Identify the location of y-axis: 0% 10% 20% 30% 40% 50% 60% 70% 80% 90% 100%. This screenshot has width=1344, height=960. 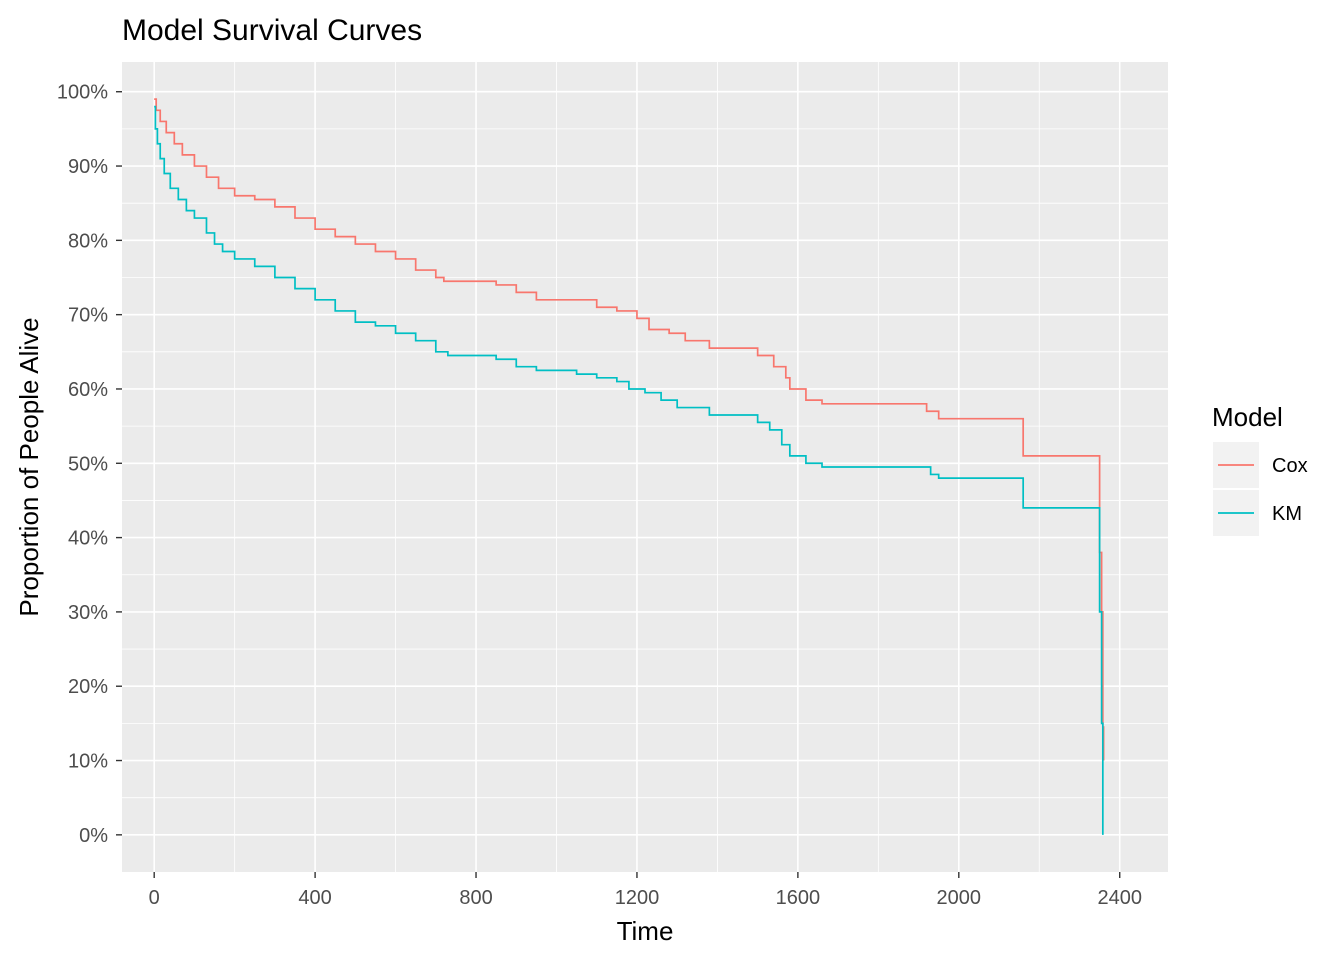
(89, 464).